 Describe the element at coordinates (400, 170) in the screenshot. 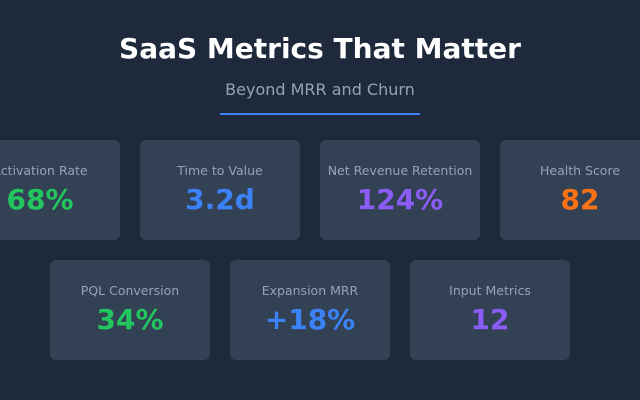

I see `metric-label: Net Revenue Retention` at that location.